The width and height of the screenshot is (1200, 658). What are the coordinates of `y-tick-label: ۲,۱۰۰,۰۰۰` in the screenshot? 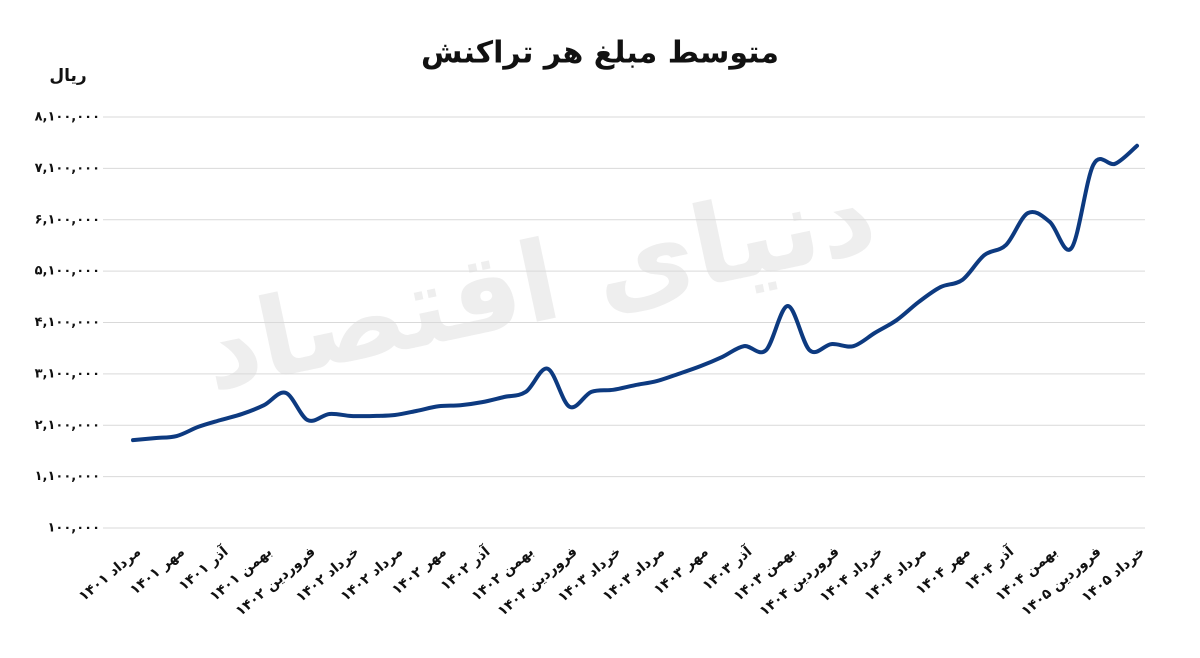 It's located at (67, 425).